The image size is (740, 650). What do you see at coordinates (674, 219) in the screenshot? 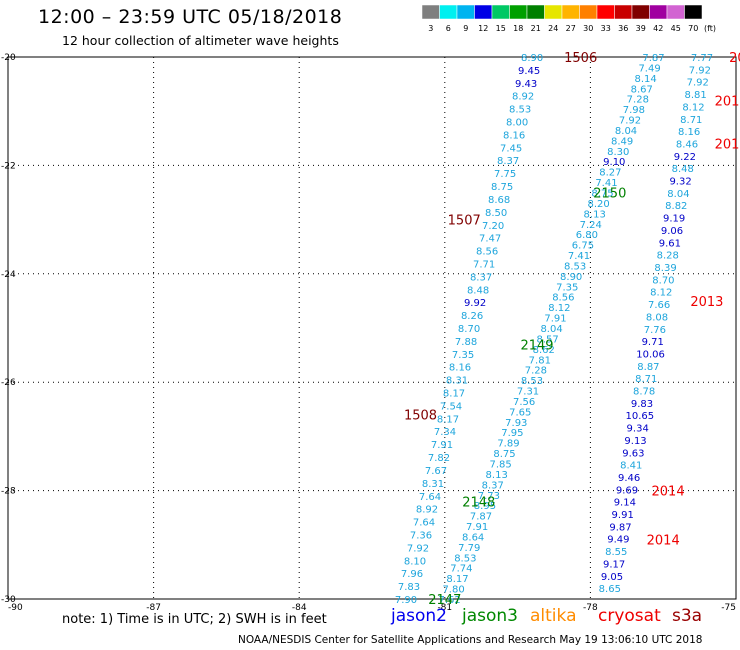
I see `wave-height-value: 9.19` at bounding box center [674, 219].